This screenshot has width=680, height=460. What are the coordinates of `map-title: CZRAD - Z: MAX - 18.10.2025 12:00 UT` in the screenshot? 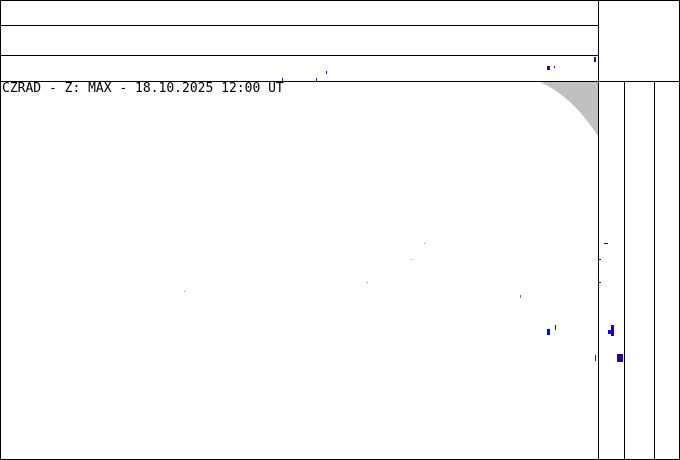 It's located at (143, 88).